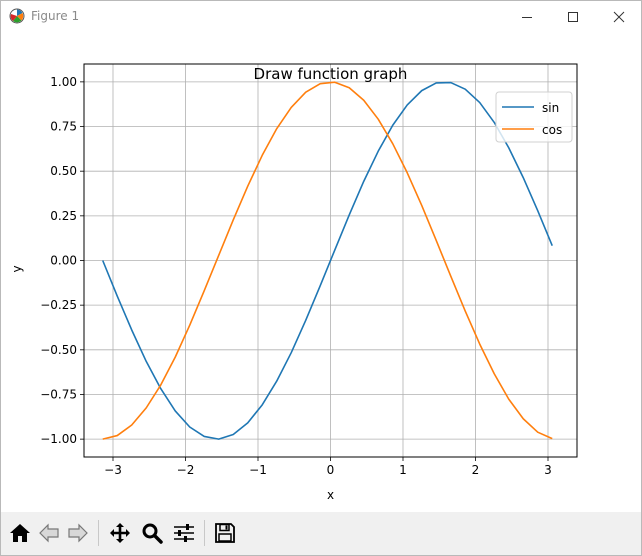 This screenshot has height=556, width=642. I want to click on y-tick-label: 0.25, so click(63, 216).